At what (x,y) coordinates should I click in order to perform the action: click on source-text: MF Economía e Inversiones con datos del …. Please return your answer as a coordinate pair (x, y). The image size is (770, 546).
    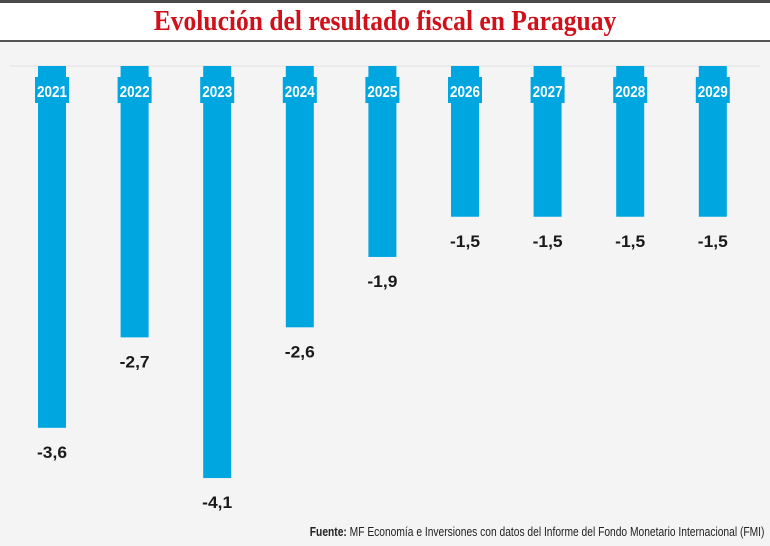
    Looking at the image, I should click on (556, 532).